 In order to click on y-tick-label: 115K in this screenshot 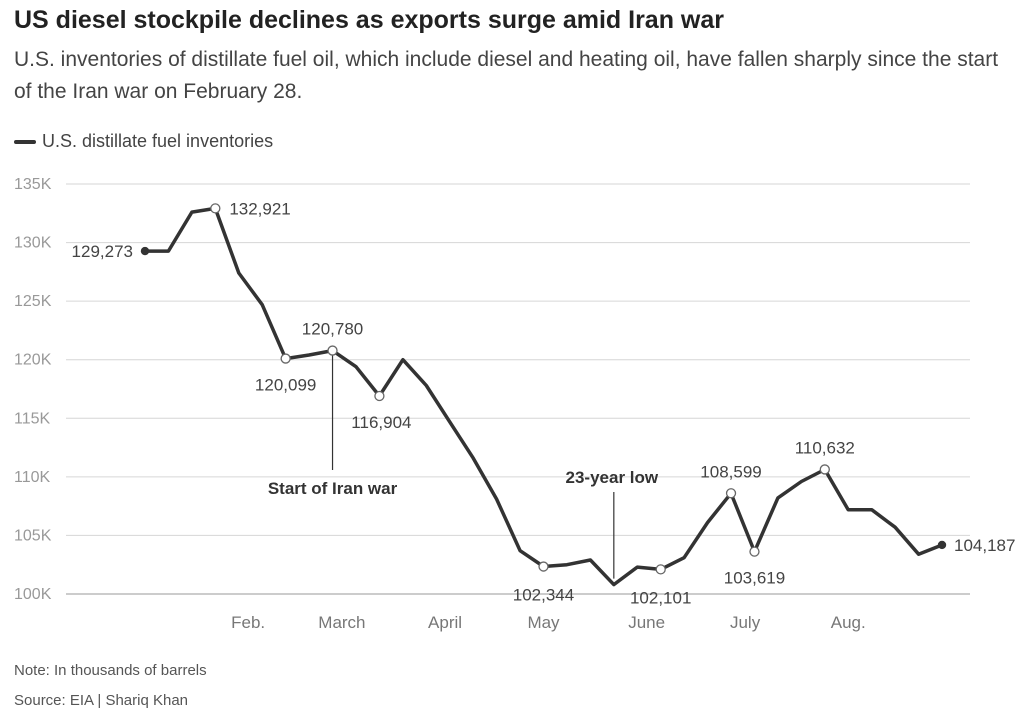, I will do `click(32, 418)`.